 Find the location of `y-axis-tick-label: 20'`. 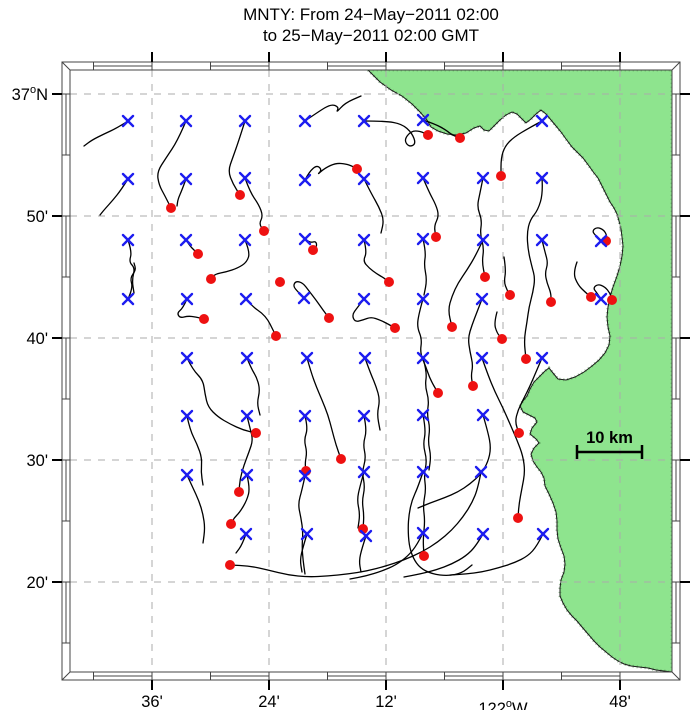

y-axis-tick-label: 20' is located at coordinates (37, 583).